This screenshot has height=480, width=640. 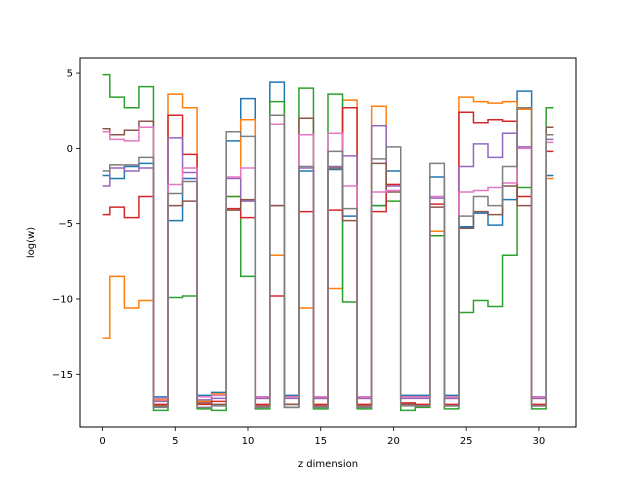 I want to click on x-axis: 0 5 10 15 20 25 30, so click(x=322, y=437).